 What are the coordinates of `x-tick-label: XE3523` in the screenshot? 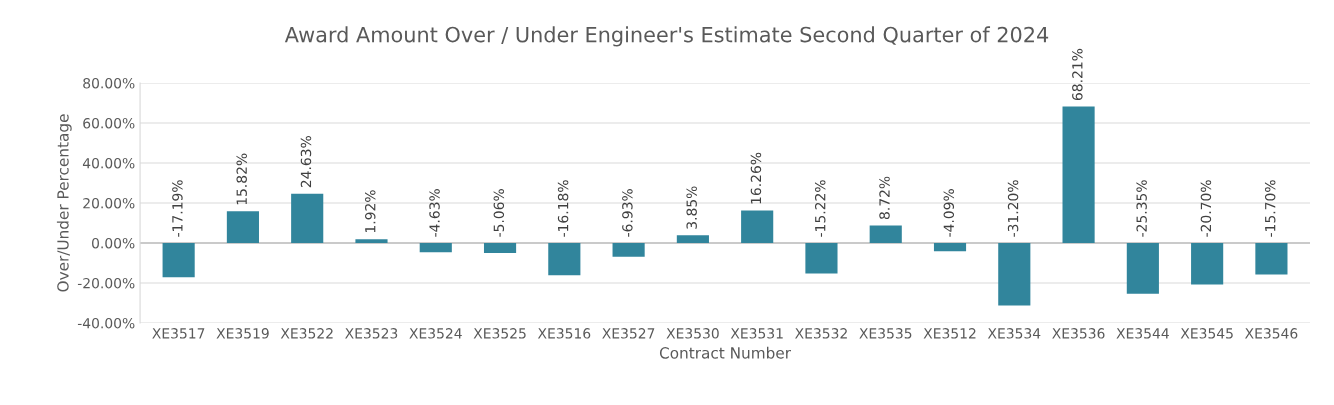 It's located at (371, 333).